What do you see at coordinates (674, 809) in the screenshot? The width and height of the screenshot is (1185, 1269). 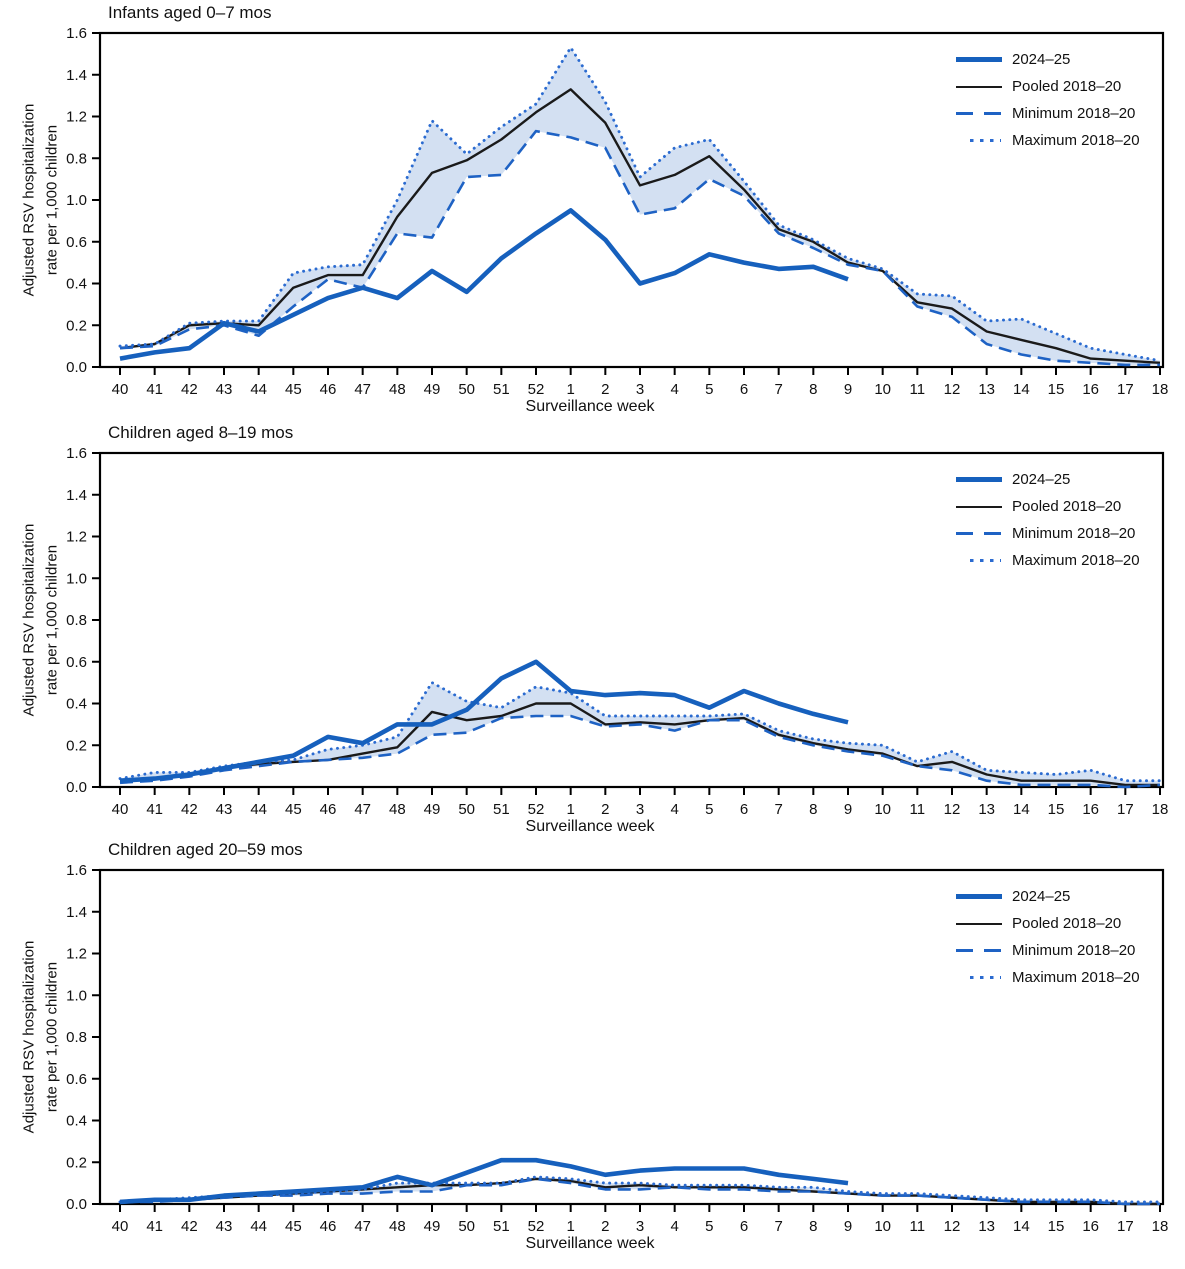 I see `x-tick-label: 4` at bounding box center [674, 809].